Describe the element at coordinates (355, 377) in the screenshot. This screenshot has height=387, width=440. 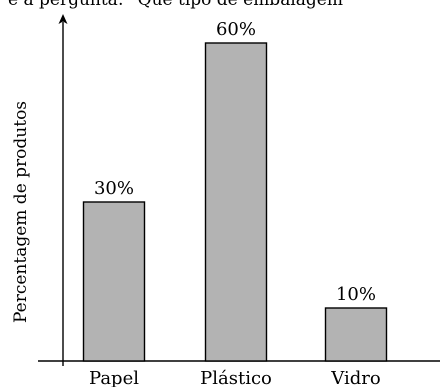
I see `category-label: Vidro` at that location.